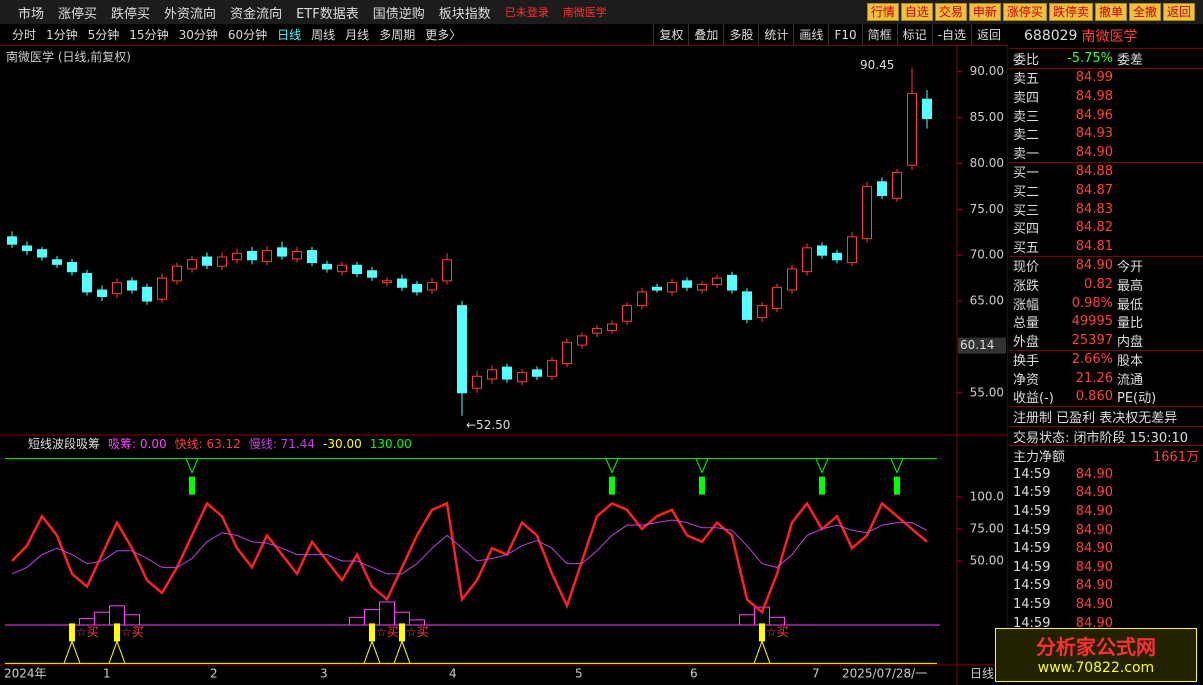 This screenshot has width=1203, height=685. I want to click on tool: 复权, so click(670, 35).